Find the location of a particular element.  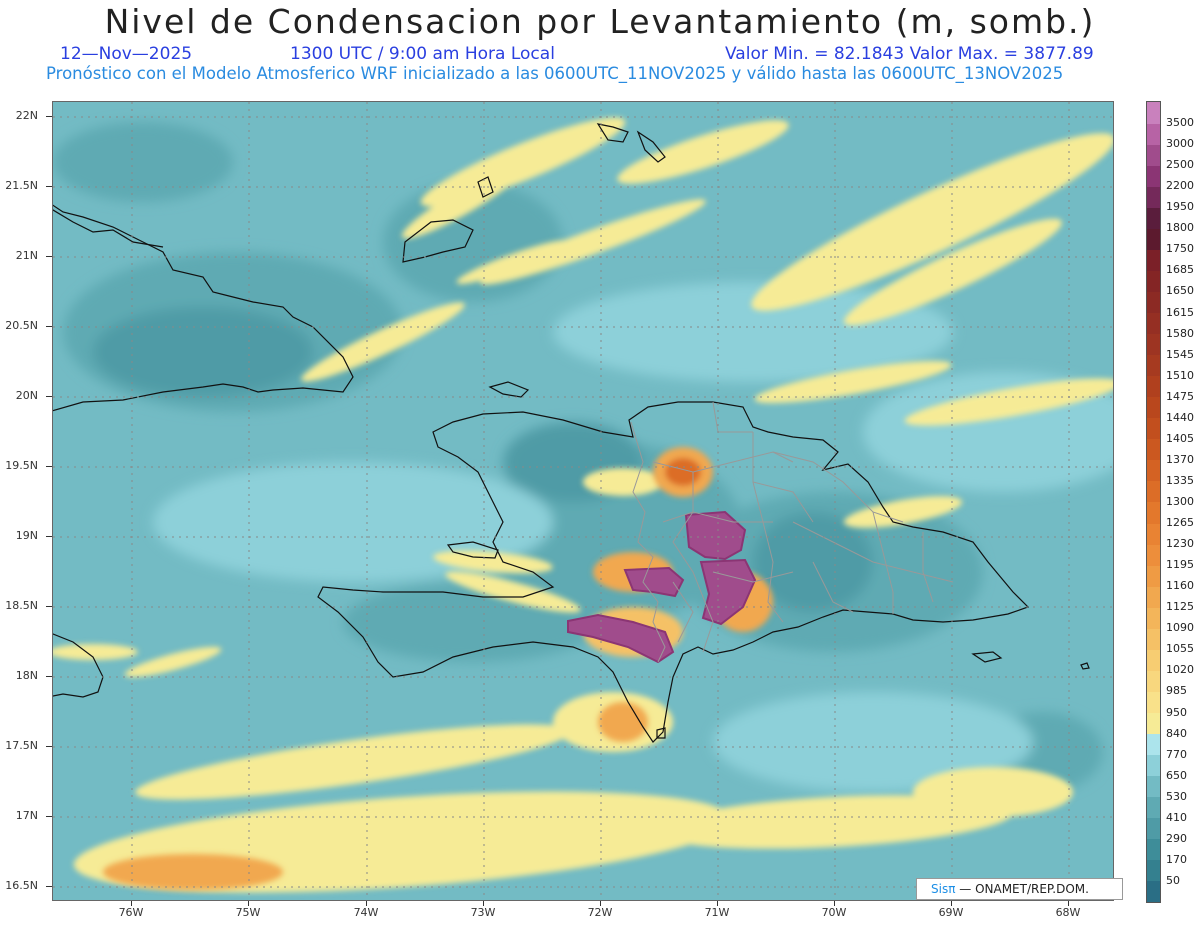

tortuga-island is located at coordinates (509, 389).